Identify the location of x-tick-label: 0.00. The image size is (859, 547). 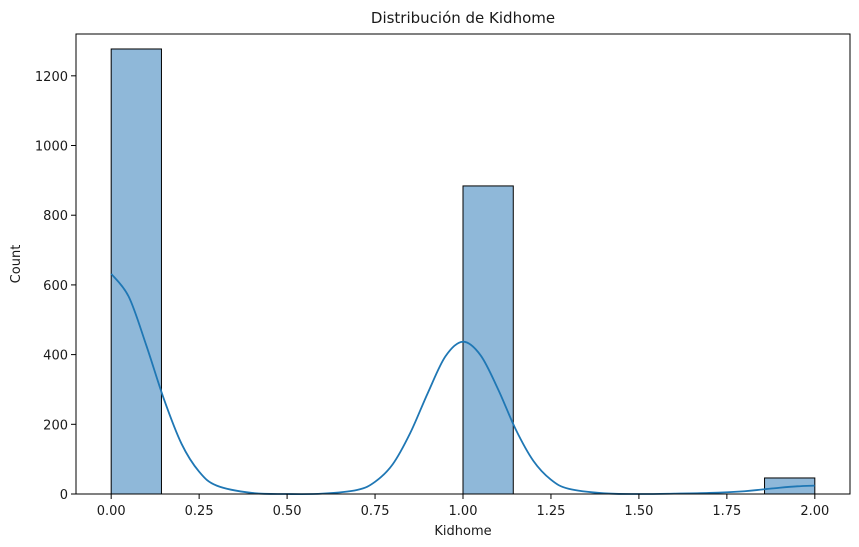
(111, 511).